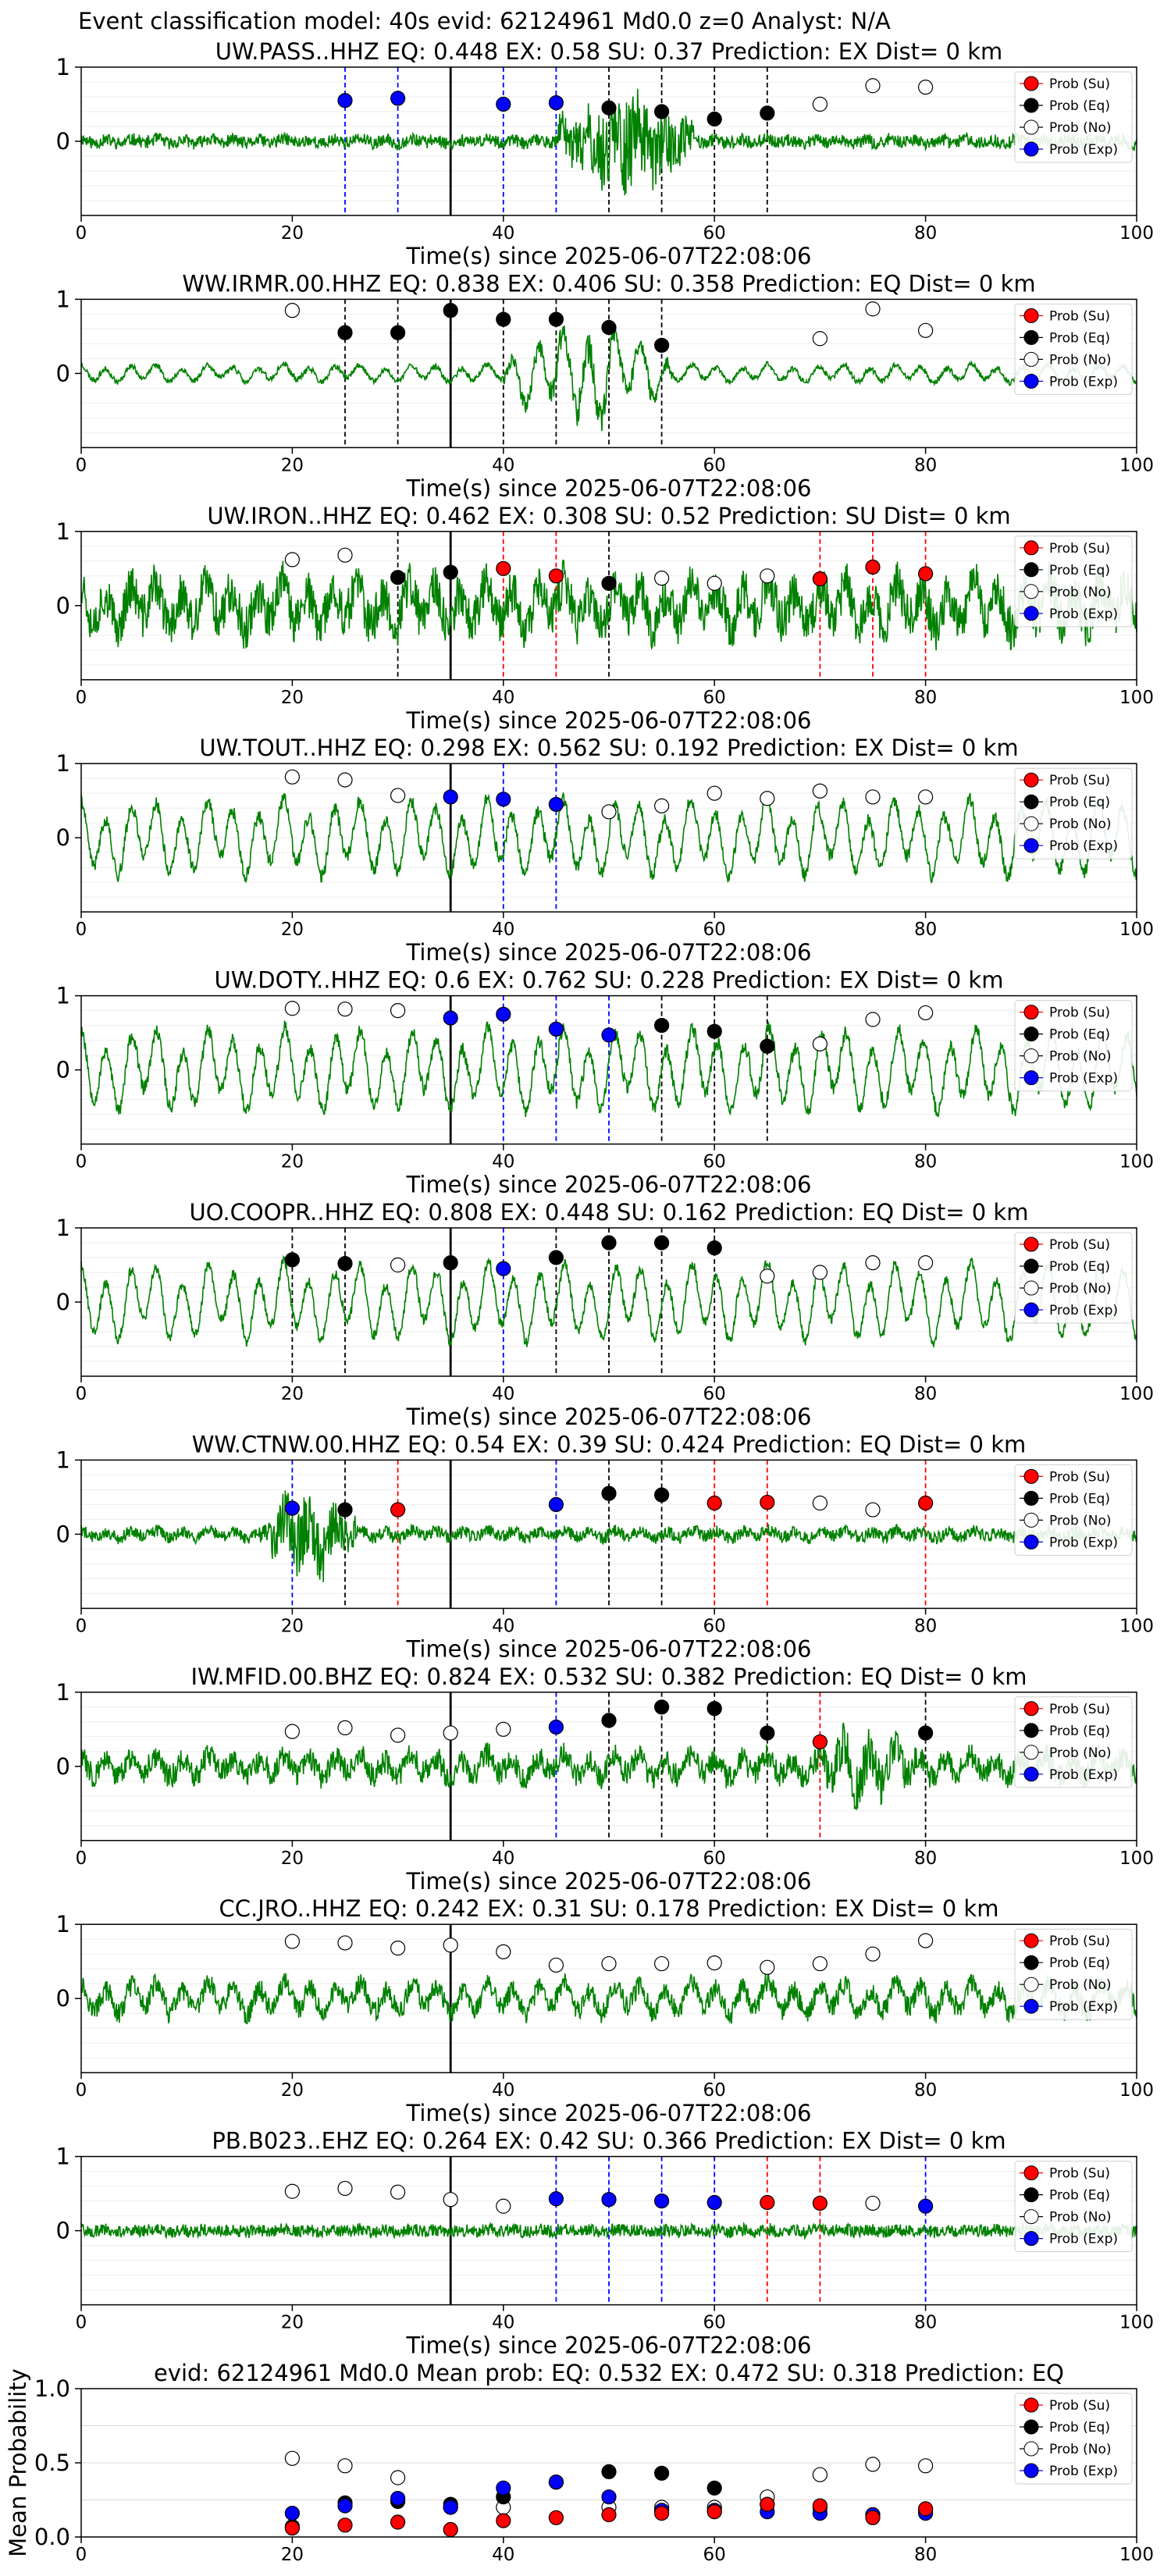 The height and width of the screenshot is (2576, 1171). Describe the element at coordinates (292, 2458) in the screenshot. I see `mean-prob-marker-no` at that location.